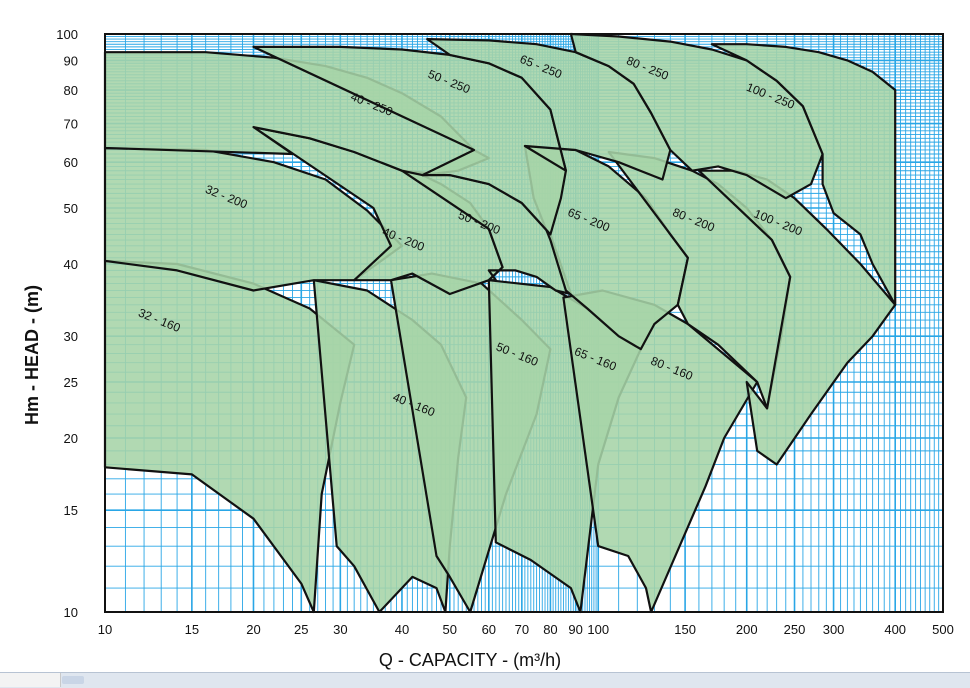 Image resolution: width=970 pixels, height=688 pixels. Describe the element at coordinates (192, 629) in the screenshot. I see `x-tick-label: 15` at that location.